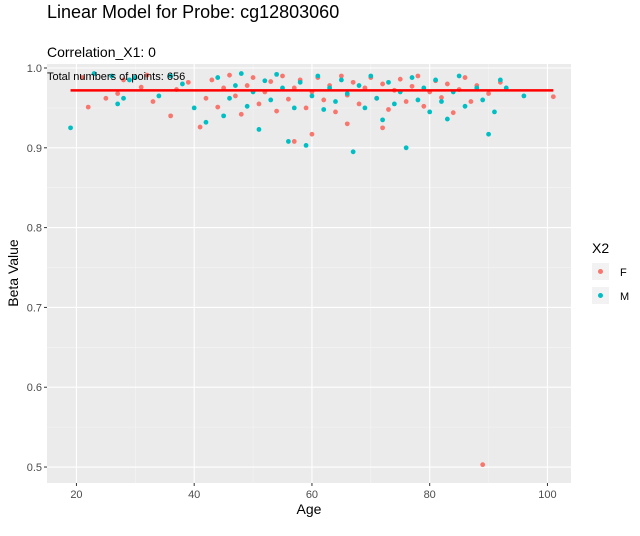 The height and width of the screenshot is (536, 640). What do you see at coordinates (116, 77) in the screenshot?
I see `points-count-annotation: Total numbers of points: 656` at bounding box center [116, 77].